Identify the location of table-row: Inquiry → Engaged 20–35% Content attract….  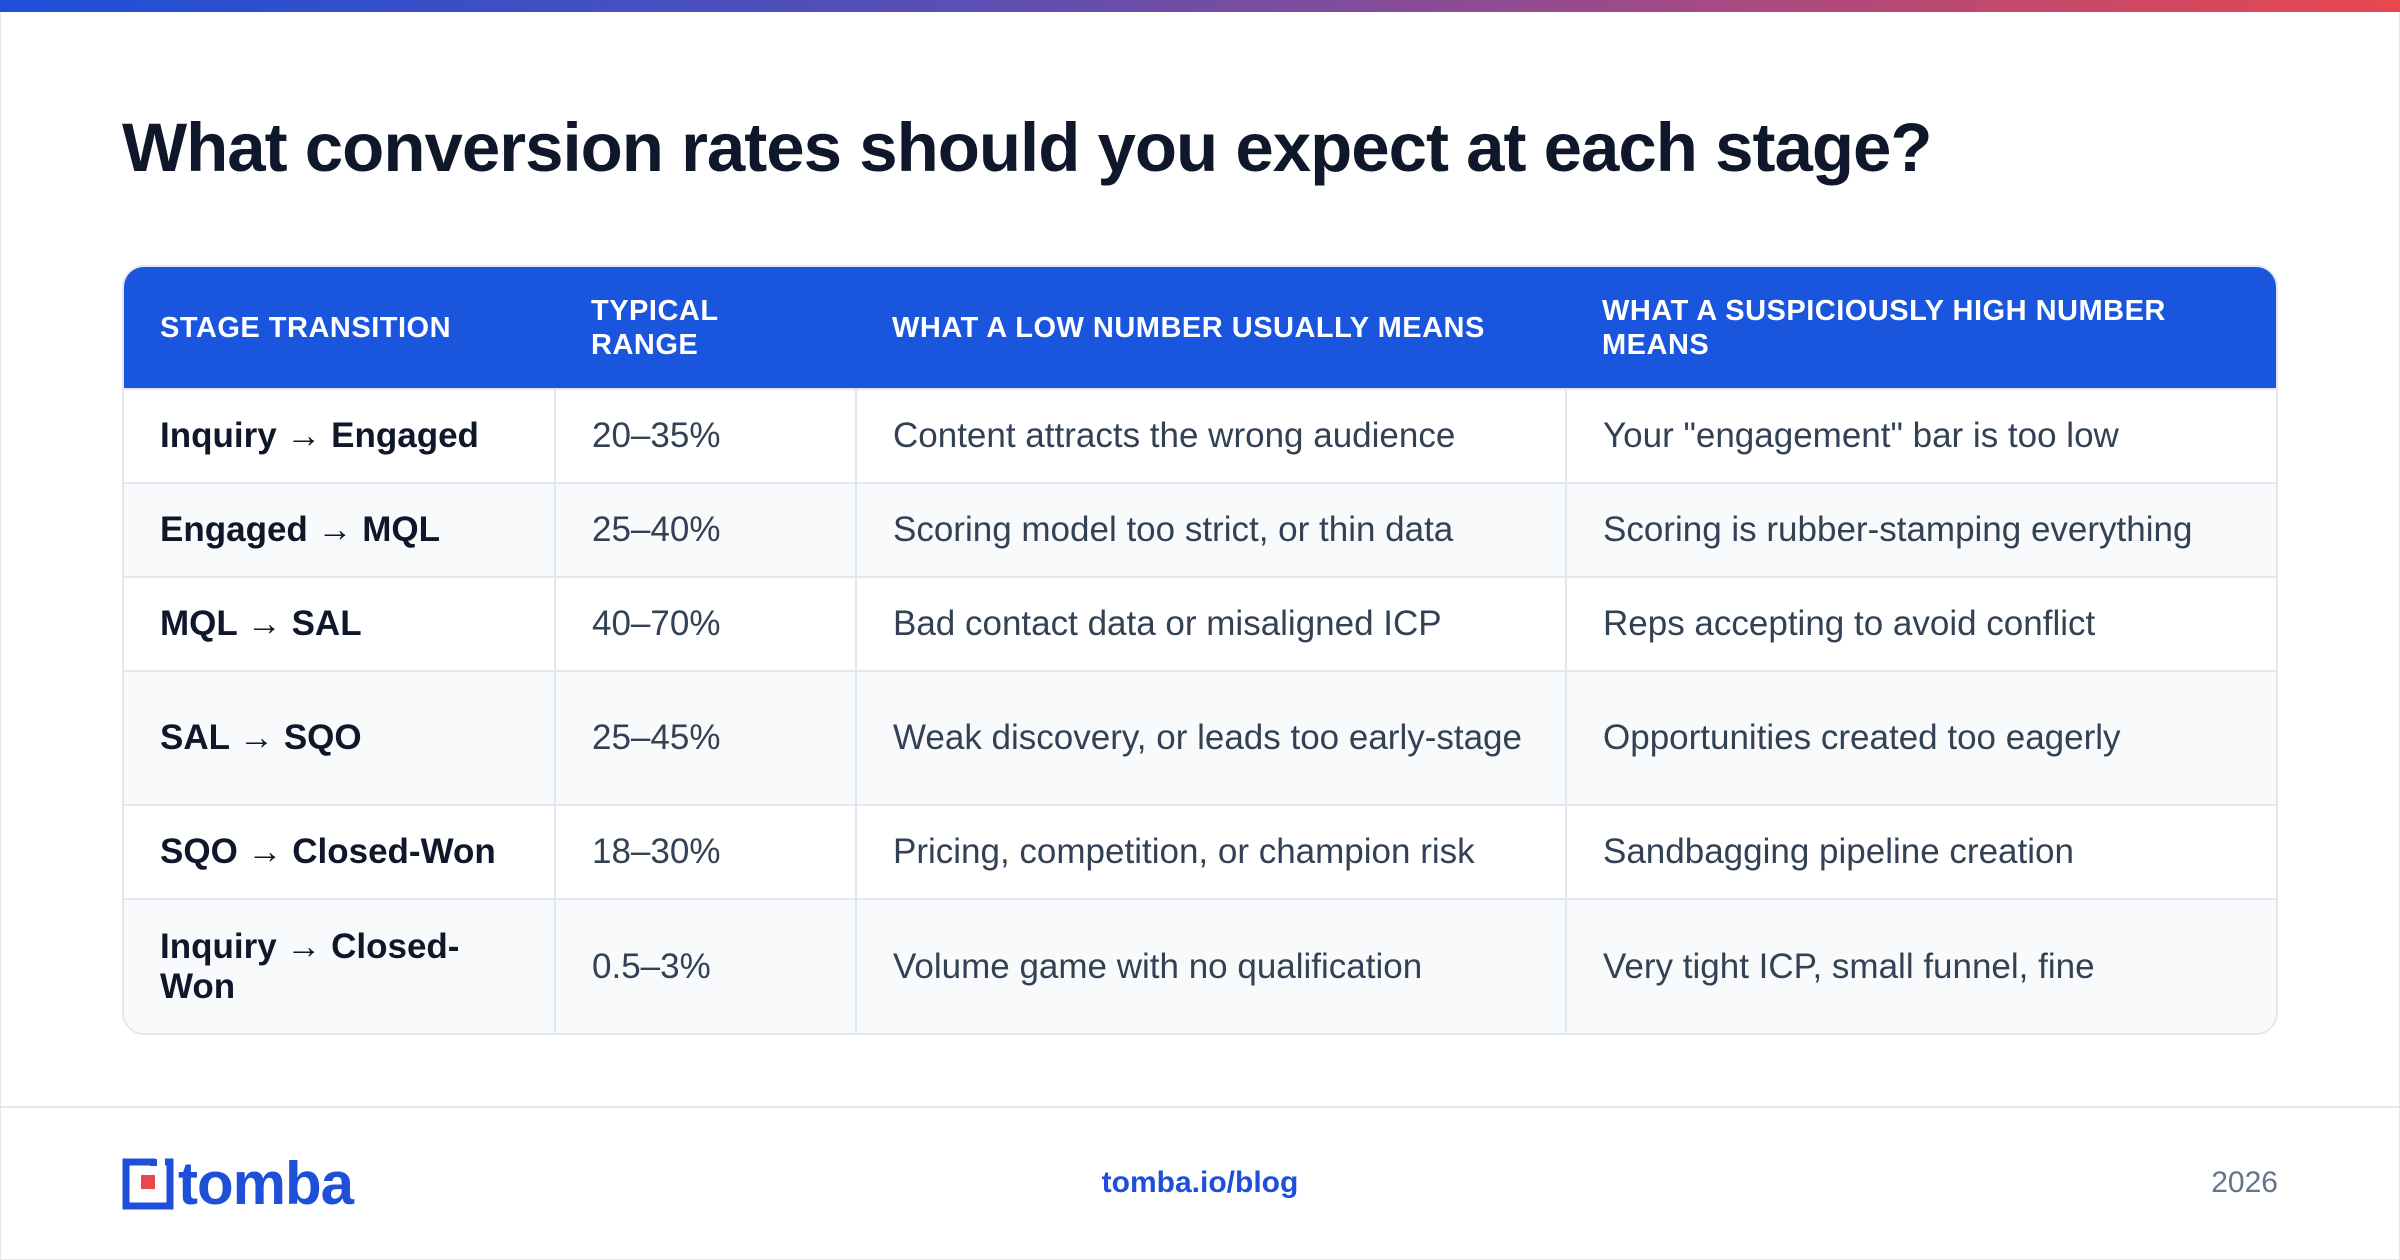
(1200, 436).